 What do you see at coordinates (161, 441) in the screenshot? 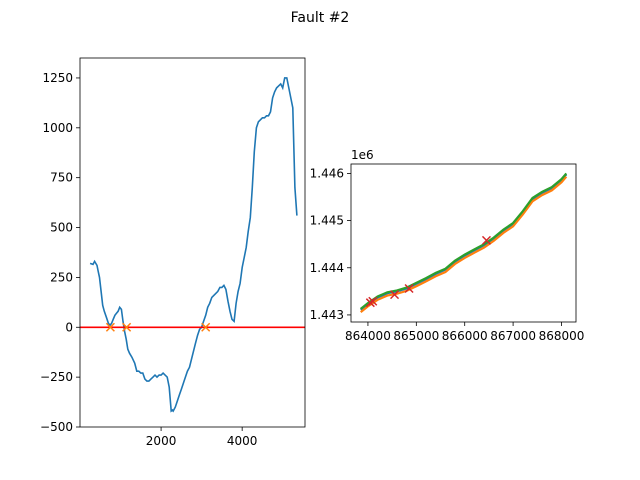
I see `x-tick-label: 2000` at bounding box center [161, 441].